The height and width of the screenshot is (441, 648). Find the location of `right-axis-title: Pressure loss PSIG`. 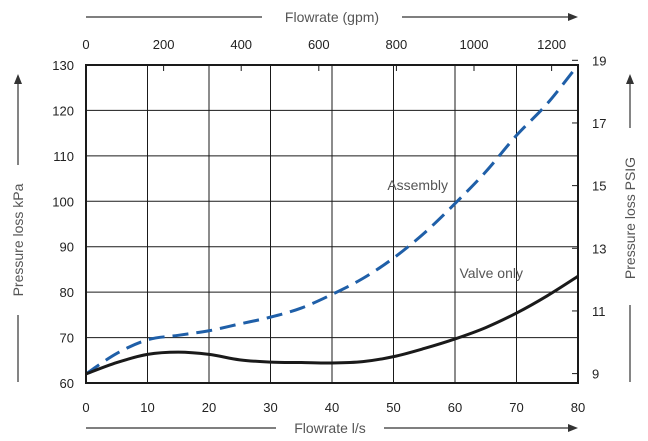

right-axis-title: Pressure loss PSIG is located at coordinates (630, 218).